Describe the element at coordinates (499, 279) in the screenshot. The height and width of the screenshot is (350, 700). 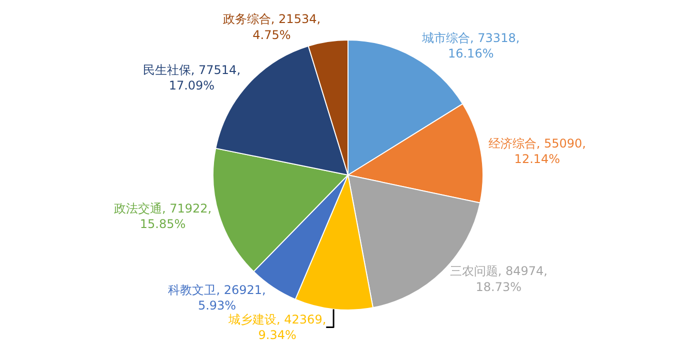
I see `slice-label: 三农问题, 84974, 18.73%` at that location.